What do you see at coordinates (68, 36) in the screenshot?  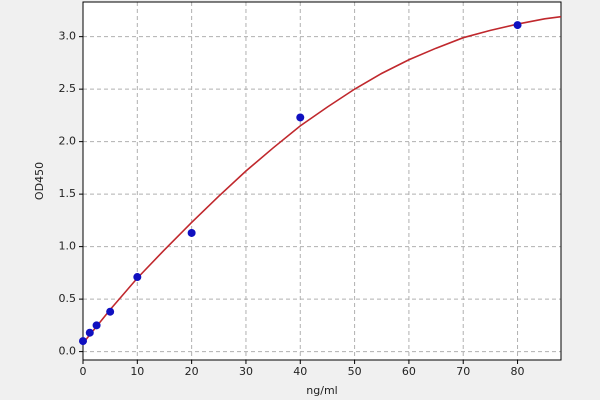 I see `y-tick-label: 3.0` at bounding box center [68, 36].